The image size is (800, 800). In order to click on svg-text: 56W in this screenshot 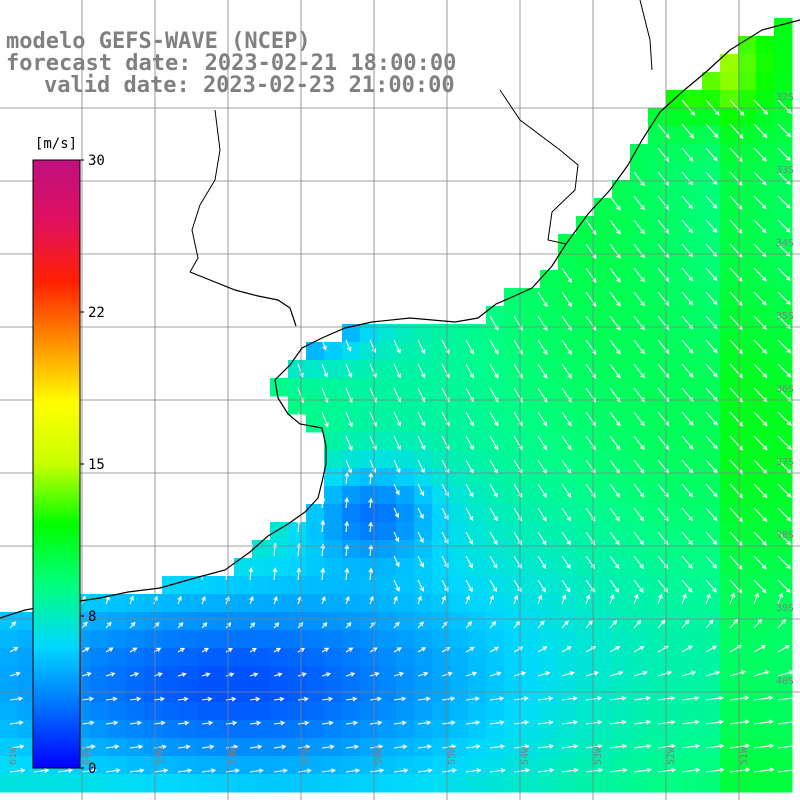, I will do `click(379, 755)`.